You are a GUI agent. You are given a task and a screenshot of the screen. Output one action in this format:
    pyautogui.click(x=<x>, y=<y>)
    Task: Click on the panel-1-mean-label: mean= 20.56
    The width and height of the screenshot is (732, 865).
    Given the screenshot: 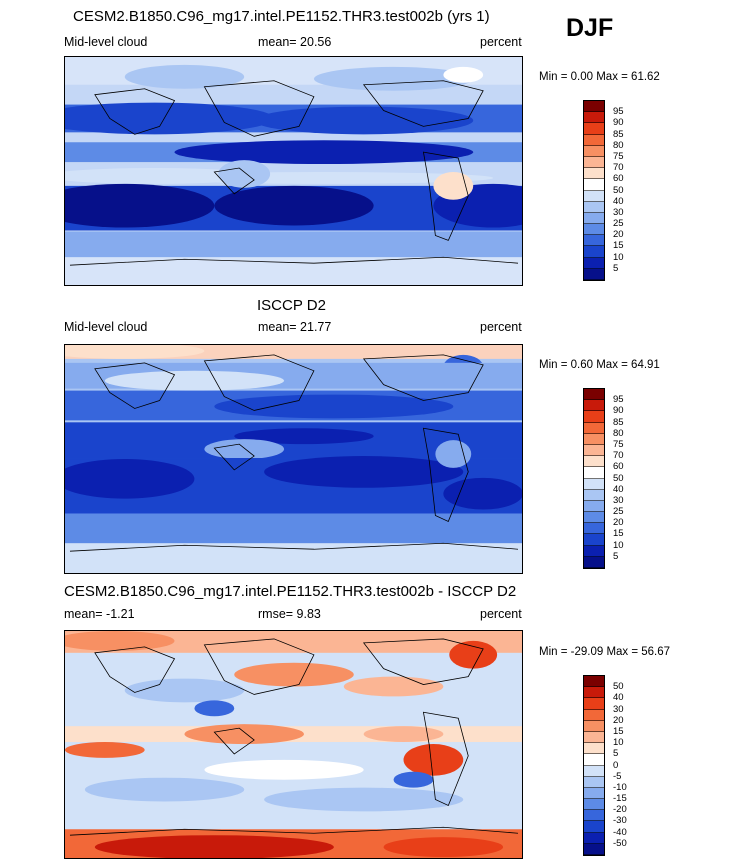 What is the action you would take?
    pyautogui.click(x=295, y=42)
    